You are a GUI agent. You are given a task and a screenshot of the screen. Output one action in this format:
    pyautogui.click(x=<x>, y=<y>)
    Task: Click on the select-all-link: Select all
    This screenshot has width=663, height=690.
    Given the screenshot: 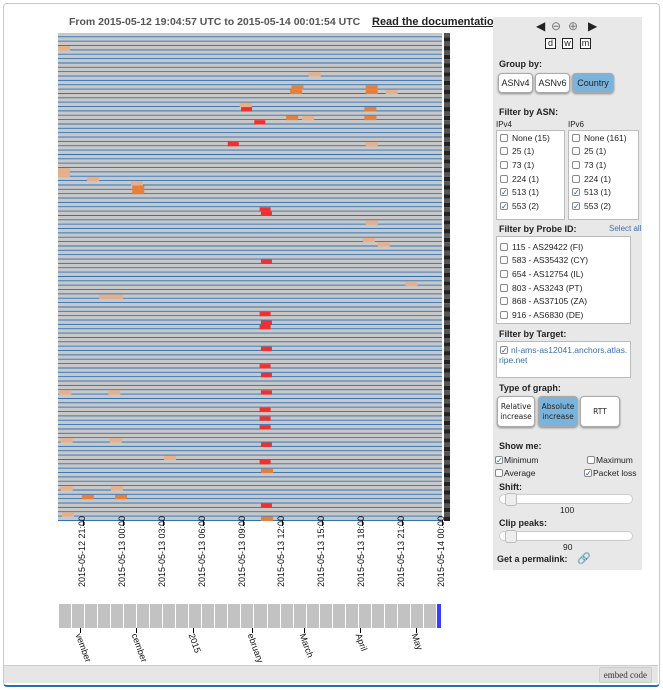 What is the action you would take?
    pyautogui.click(x=625, y=228)
    